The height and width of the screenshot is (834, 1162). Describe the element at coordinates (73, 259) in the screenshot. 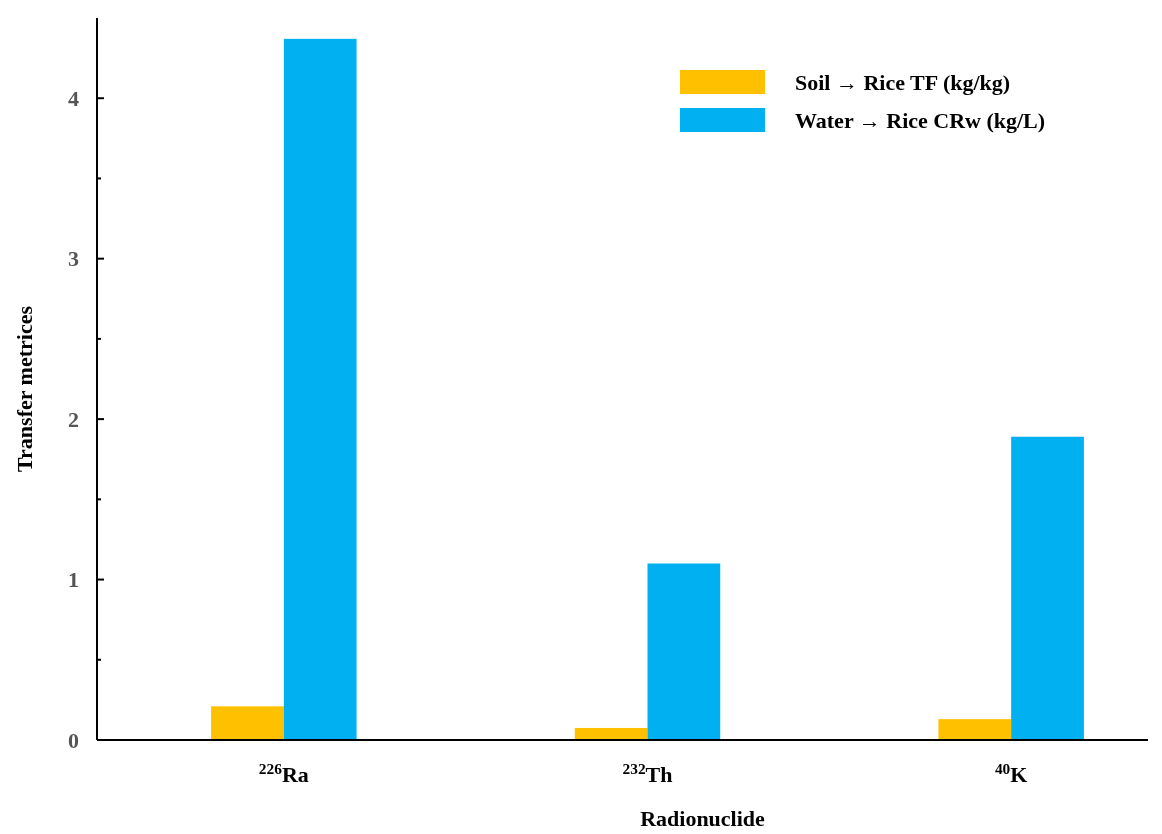

I see `y-tick-label: 3` at that location.